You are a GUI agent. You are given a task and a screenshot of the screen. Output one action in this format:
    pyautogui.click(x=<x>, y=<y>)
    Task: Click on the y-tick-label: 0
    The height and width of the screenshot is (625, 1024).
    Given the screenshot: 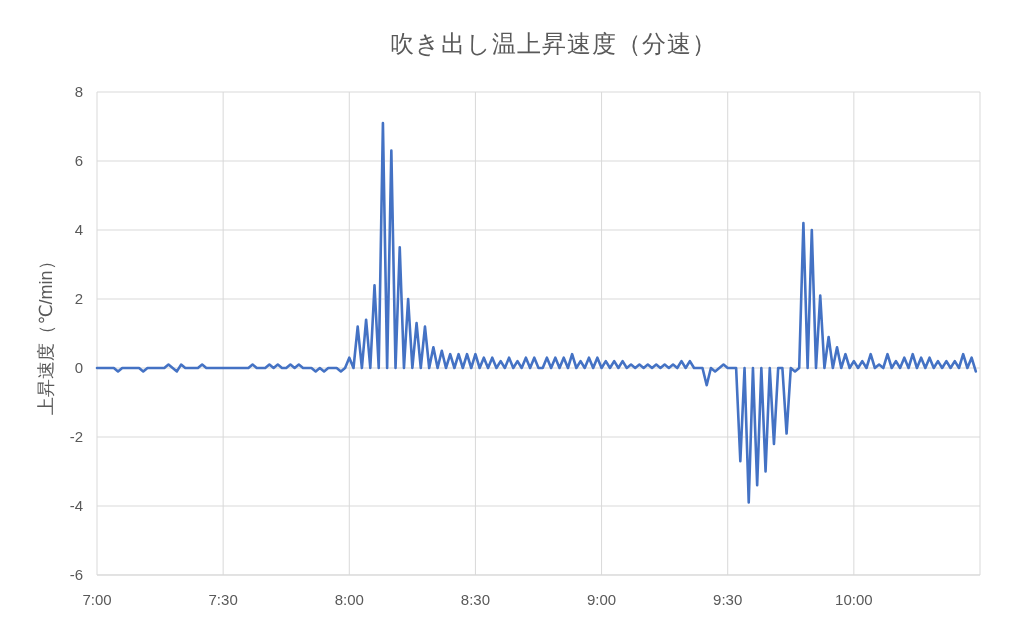 What is the action you would take?
    pyautogui.click(x=78, y=367)
    